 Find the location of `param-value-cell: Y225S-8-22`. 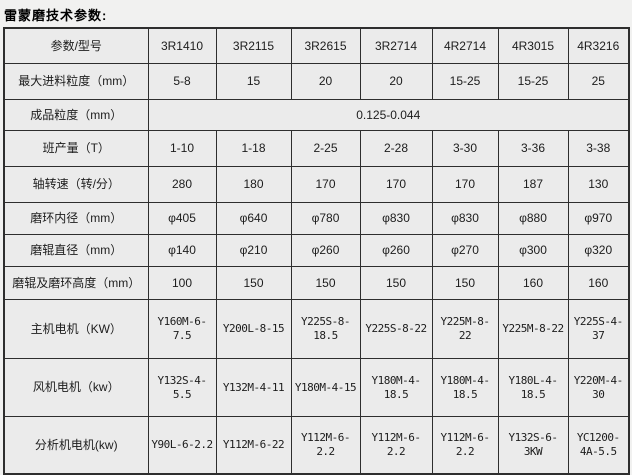

param-value-cell: Y225S-8-22 is located at coordinates (396, 329).